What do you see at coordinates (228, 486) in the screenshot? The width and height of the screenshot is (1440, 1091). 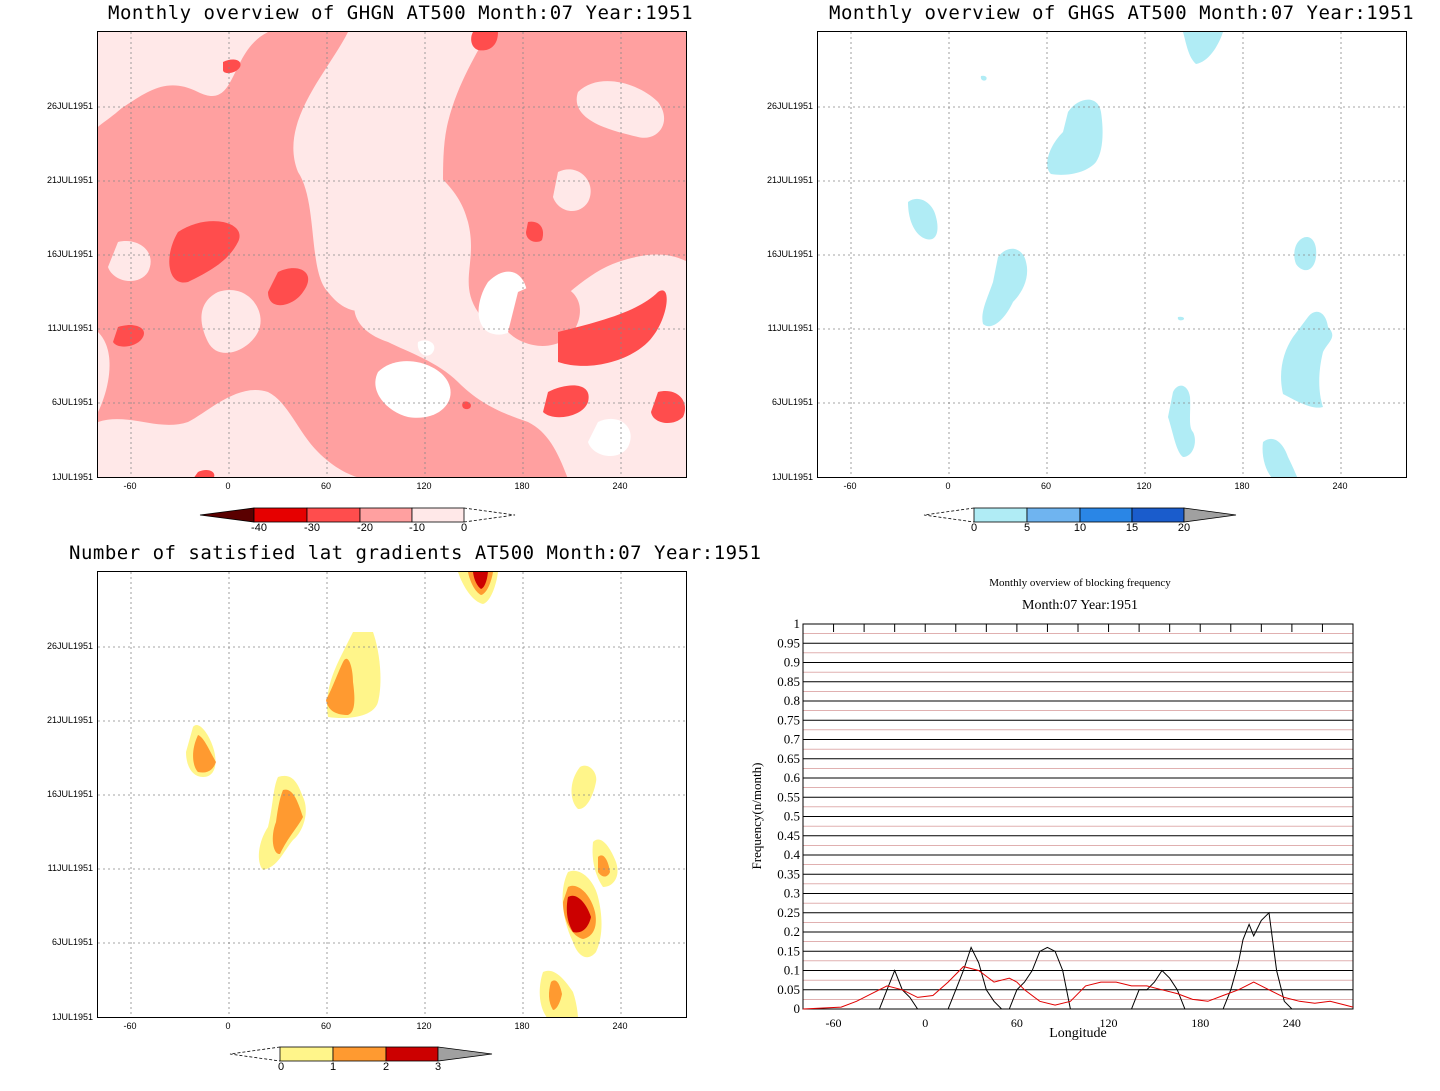 I see `ghgn-xtick: 0` at bounding box center [228, 486].